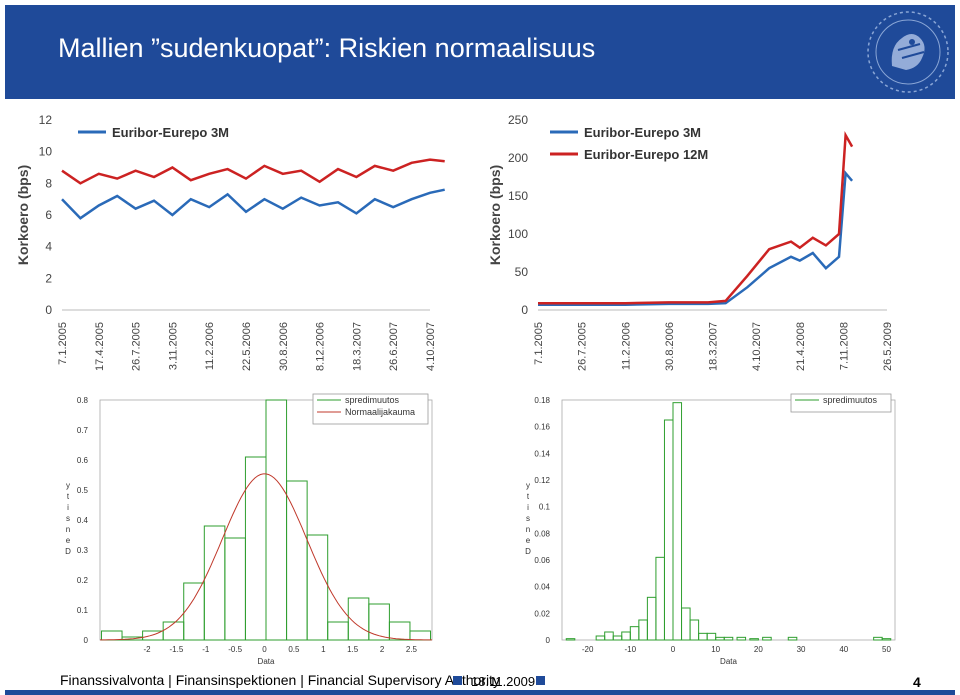 The width and height of the screenshot is (960, 695). What do you see at coordinates (48, 183) in the screenshot?
I see `y-tick-label: 8` at bounding box center [48, 183].